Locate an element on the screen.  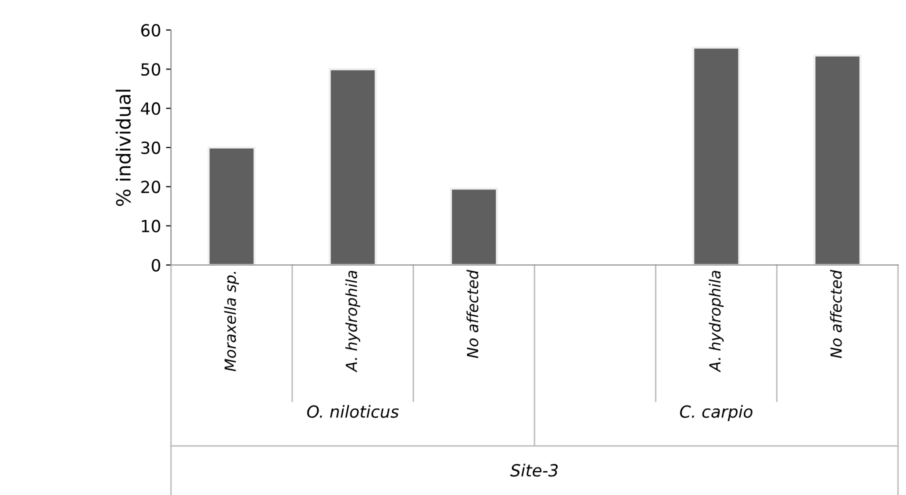
y-axis-title: % individual is located at coordinates (123, 148).